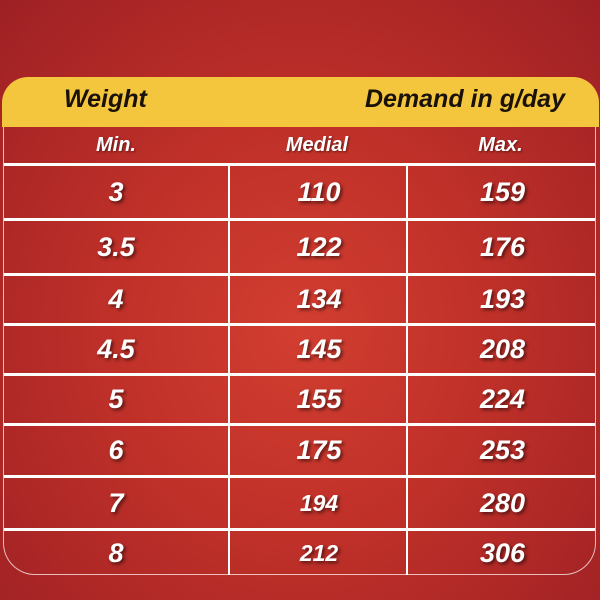  What do you see at coordinates (300, 102) in the screenshot?
I see `table-header: Weight Demand in g/day` at bounding box center [300, 102].